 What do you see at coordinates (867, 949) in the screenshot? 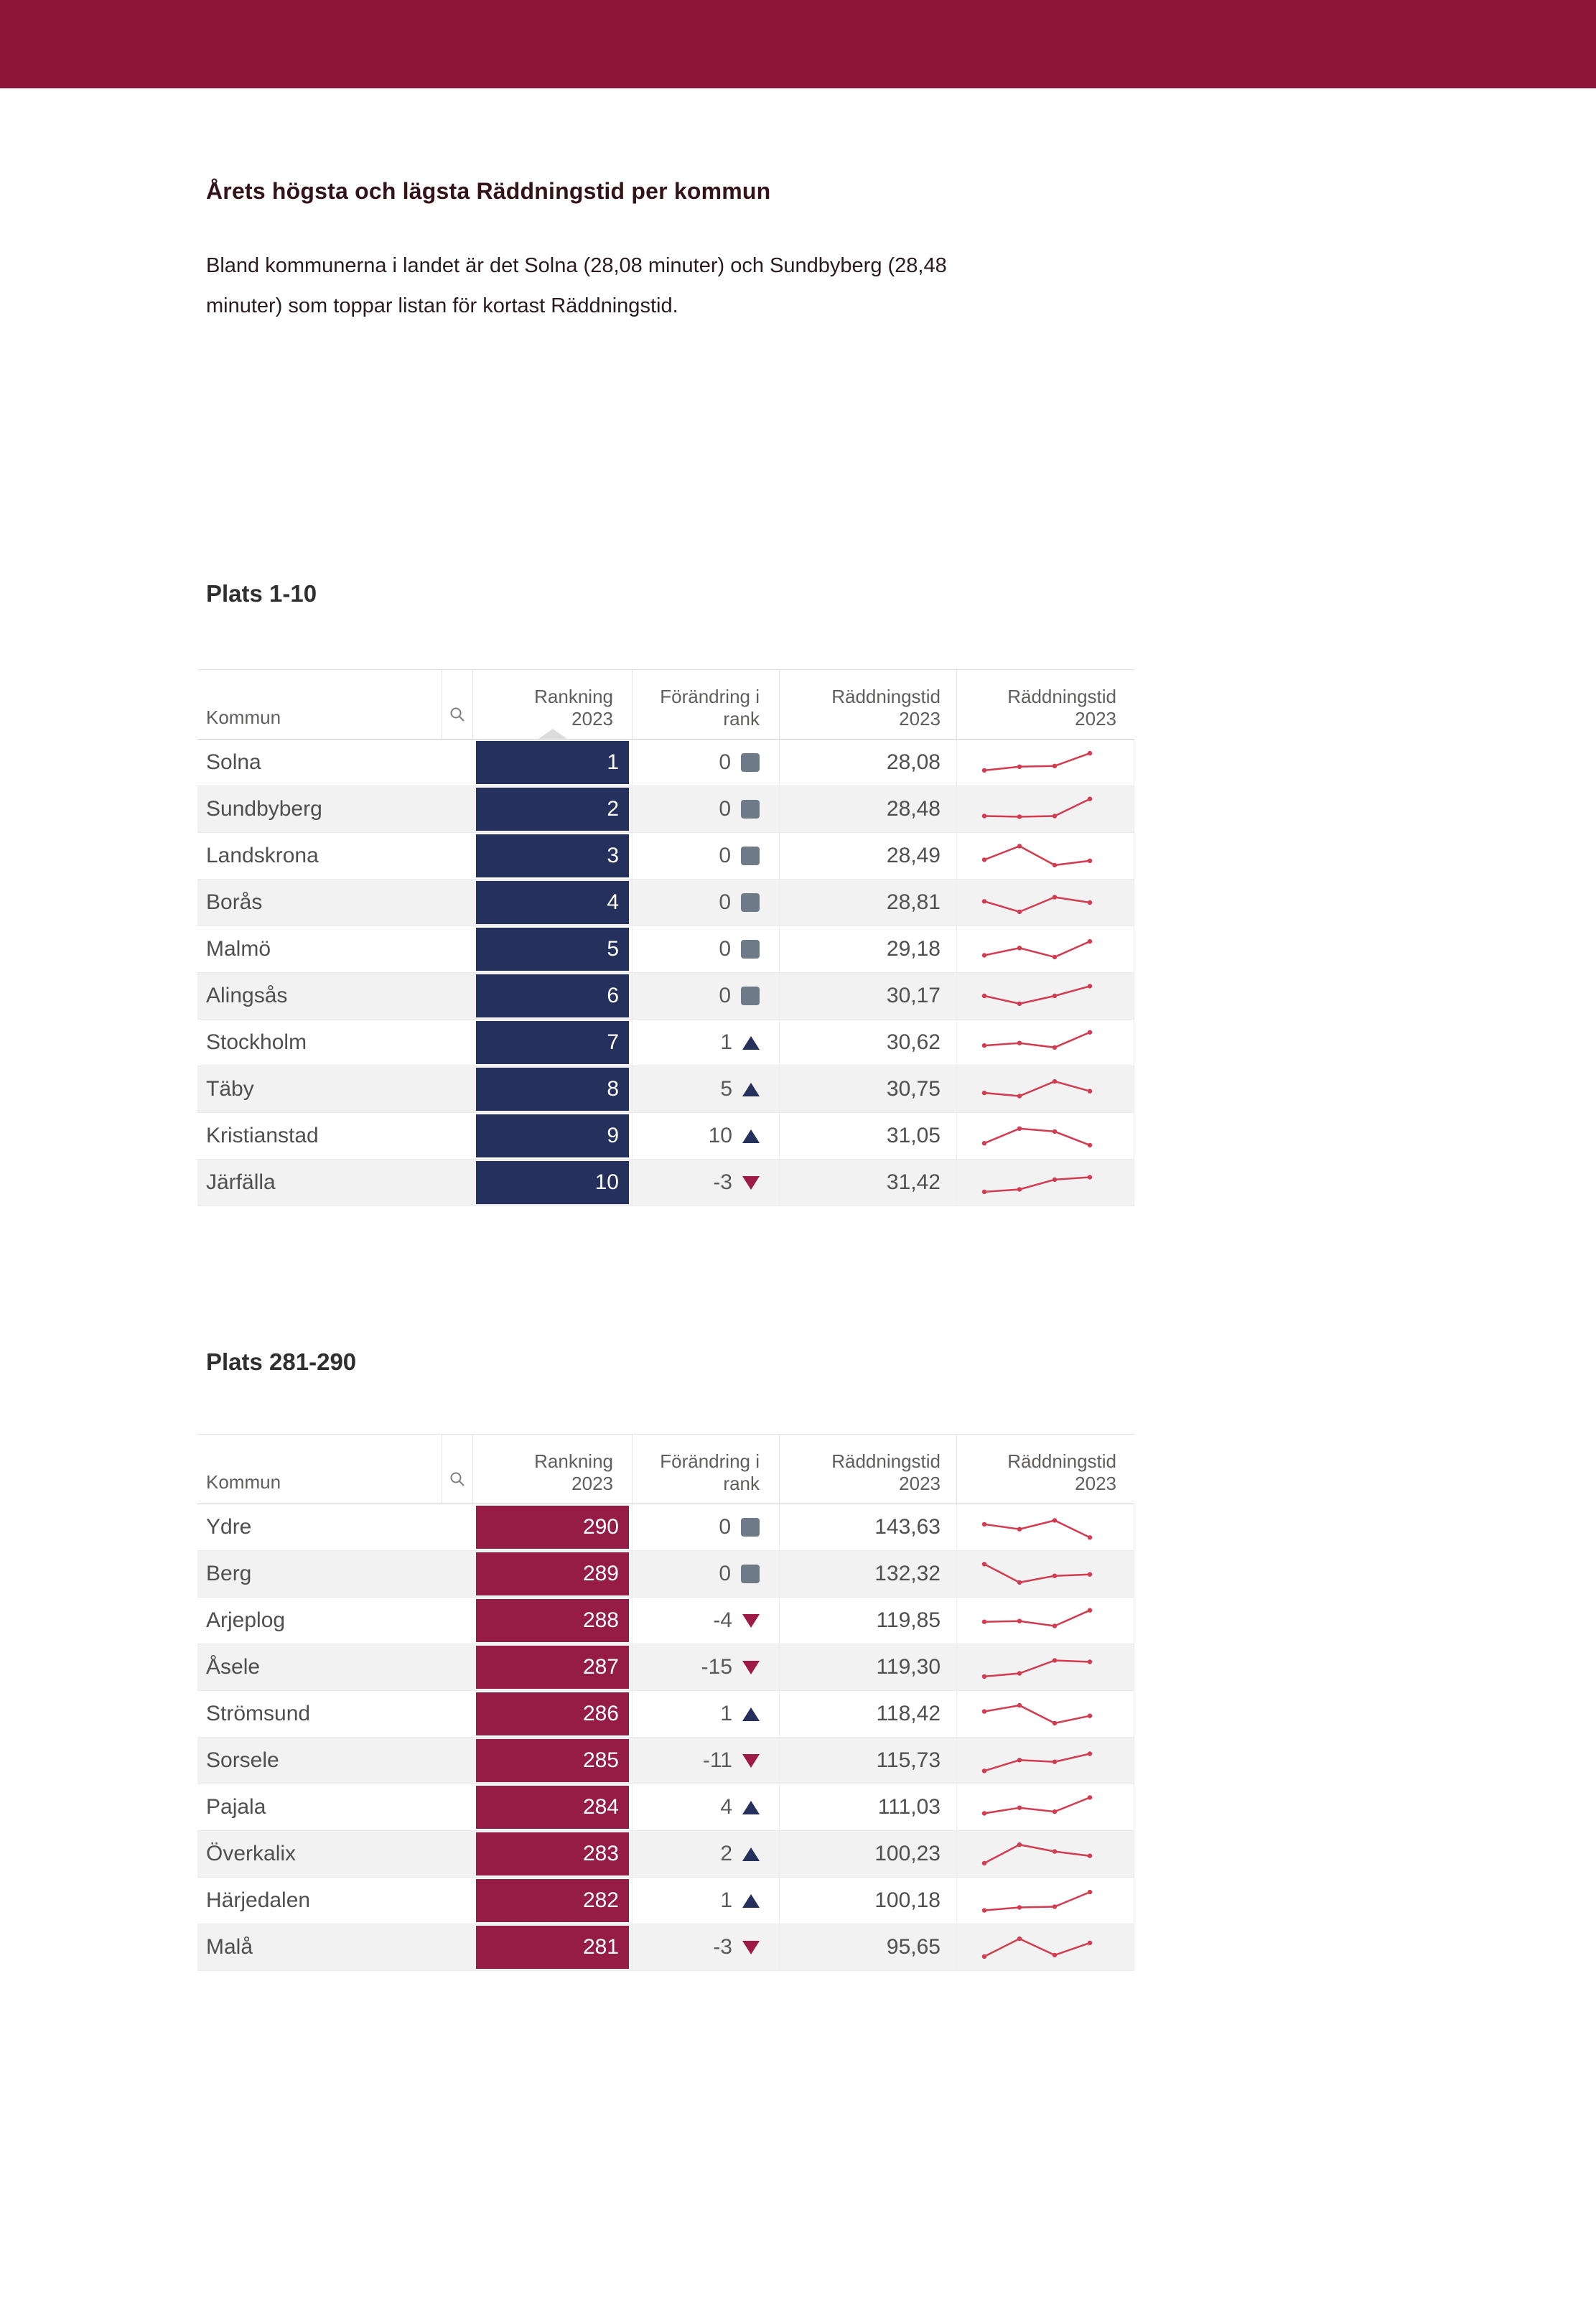
I see `time-cell: 29,18` at bounding box center [867, 949].